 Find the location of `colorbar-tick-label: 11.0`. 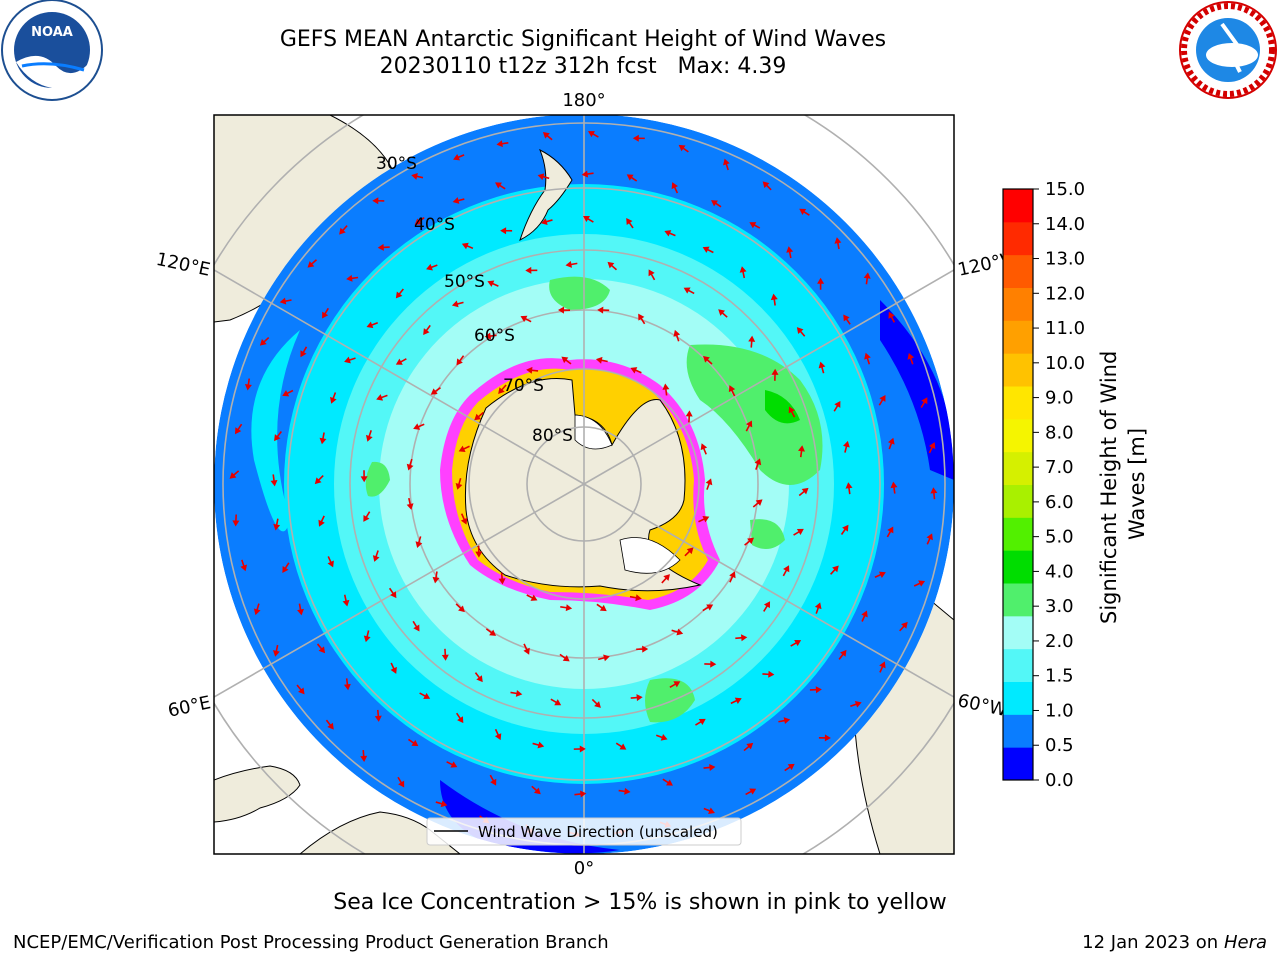

colorbar-tick-label: 11.0 is located at coordinates (1065, 328).